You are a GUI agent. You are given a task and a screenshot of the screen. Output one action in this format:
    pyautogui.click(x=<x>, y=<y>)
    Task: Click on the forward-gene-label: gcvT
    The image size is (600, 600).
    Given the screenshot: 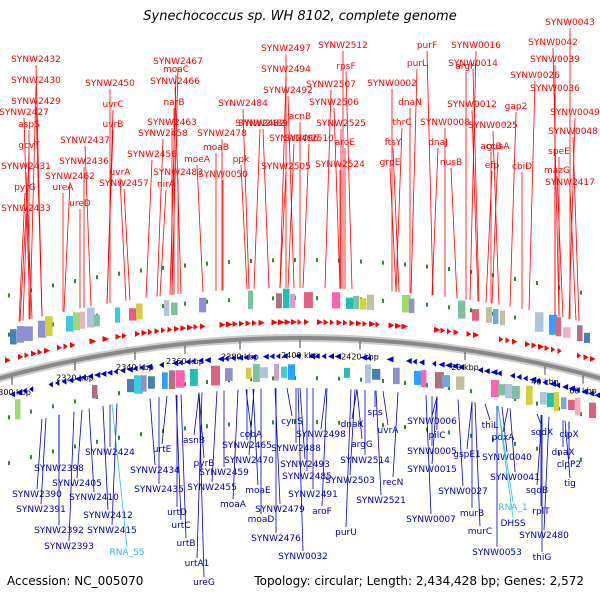 What is the action you would take?
    pyautogui.click(x=29, y=146)
    